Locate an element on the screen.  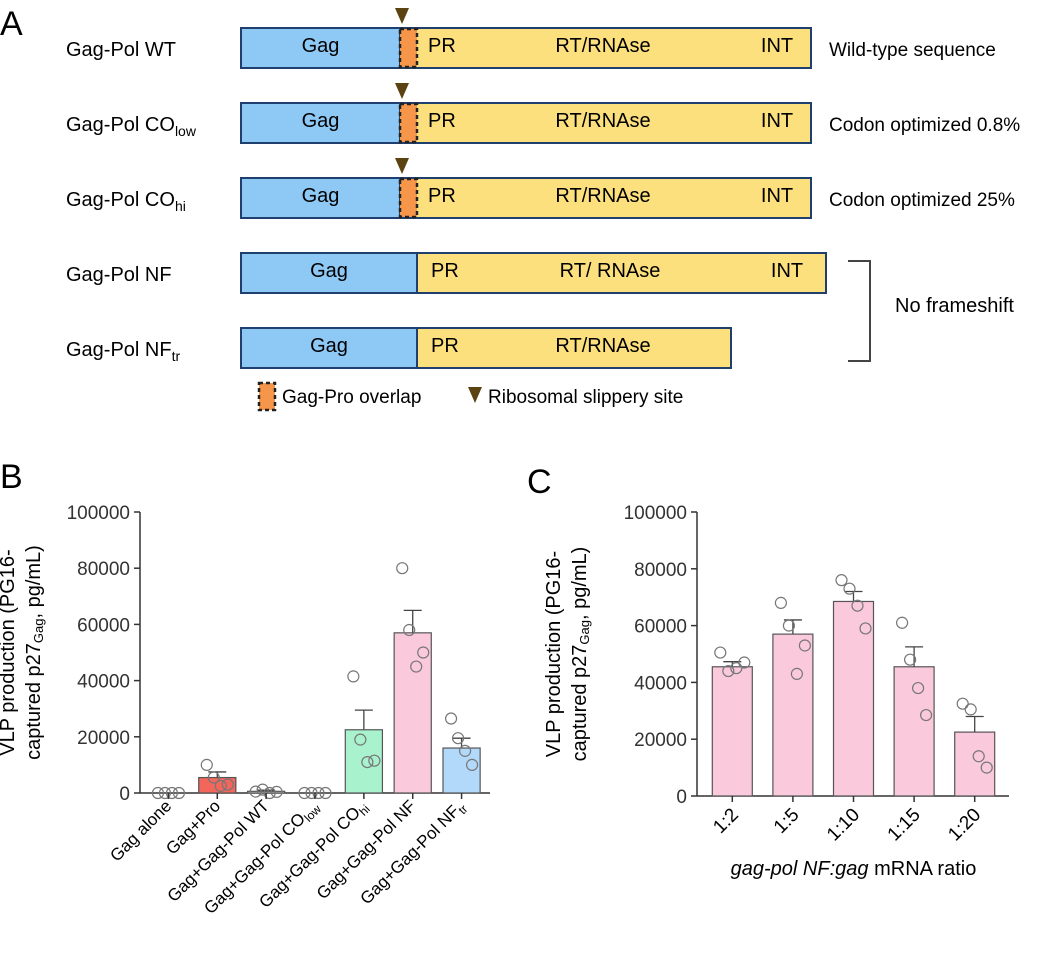
legend-overlap-swatch is located at coordinates (267, 396).